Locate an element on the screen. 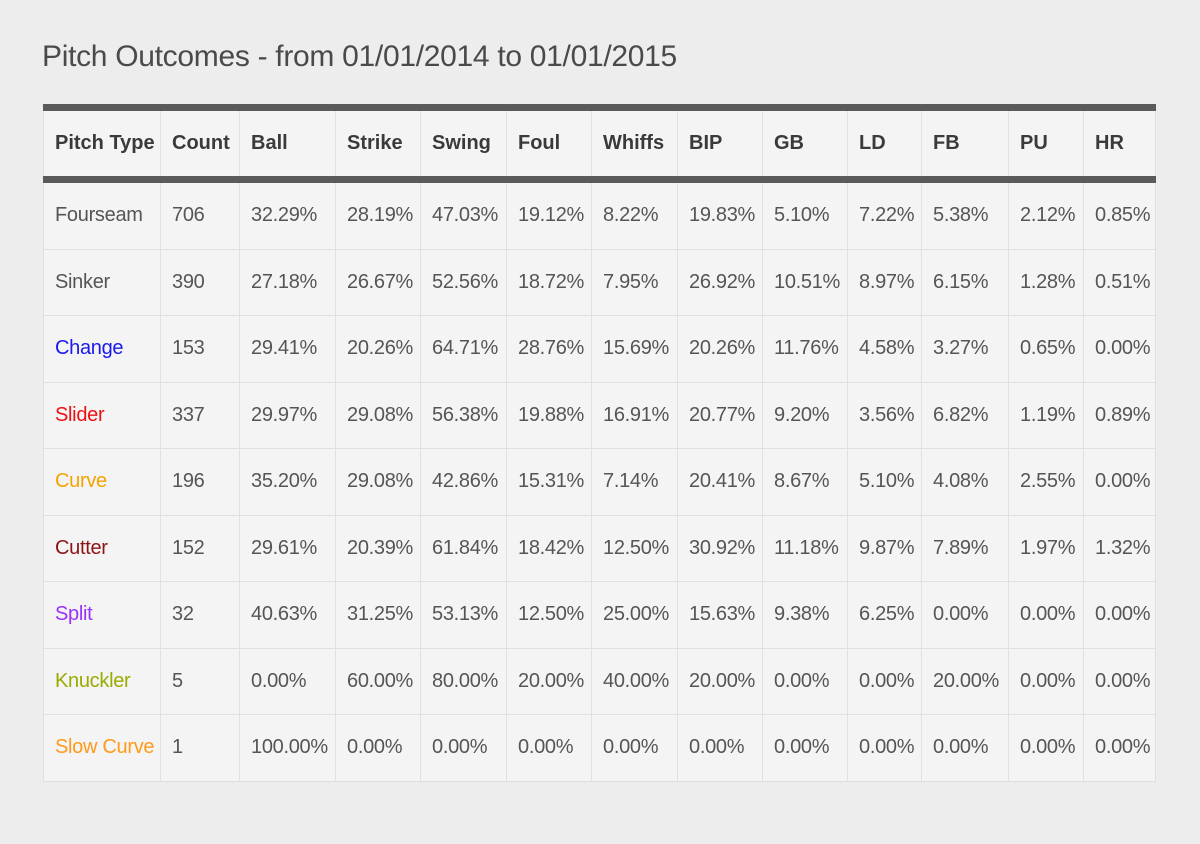 The width and height of the screenshot is (1200, 844). whiffs-cell: 25.00% is located at coordinates (634, 615).